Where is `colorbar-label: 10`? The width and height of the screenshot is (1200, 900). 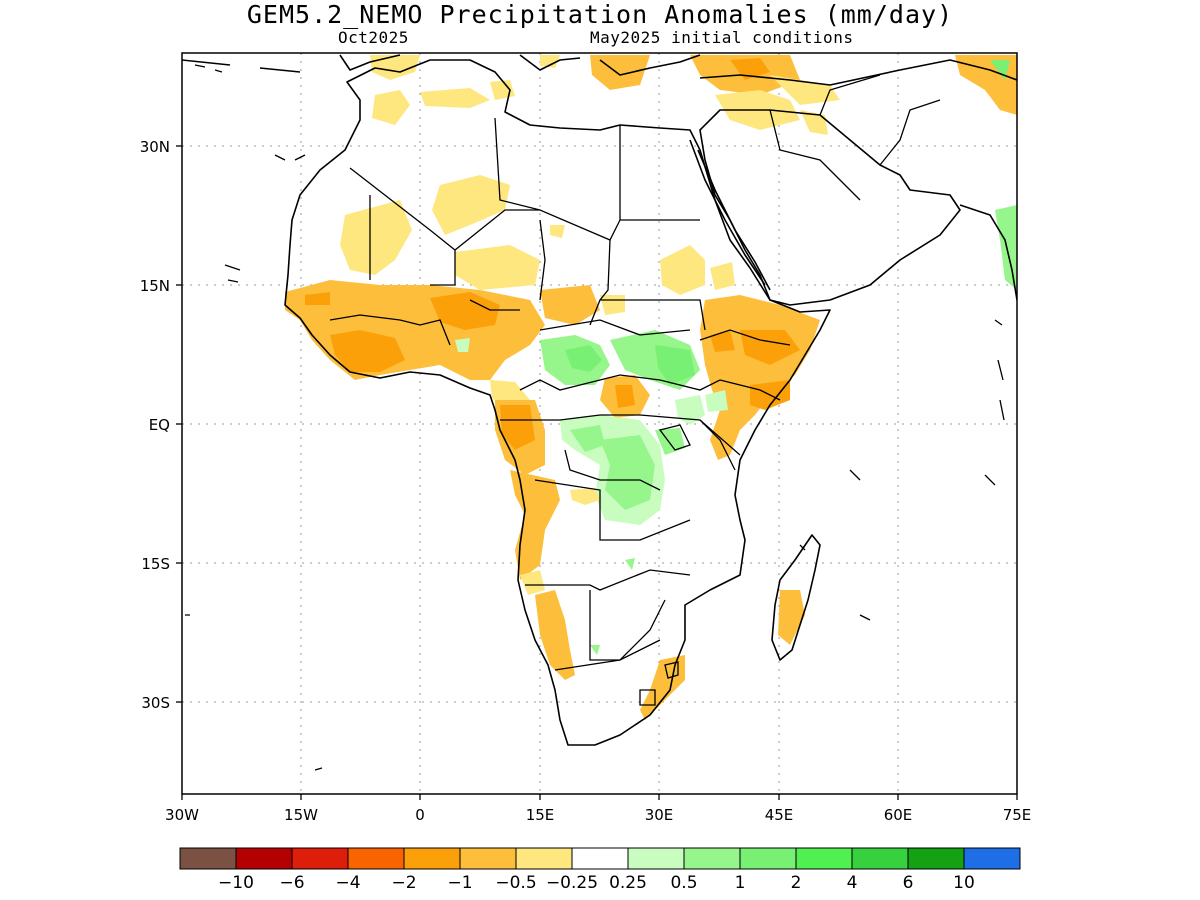
colorbar-label: 10 is located at coordinates (964, 883).